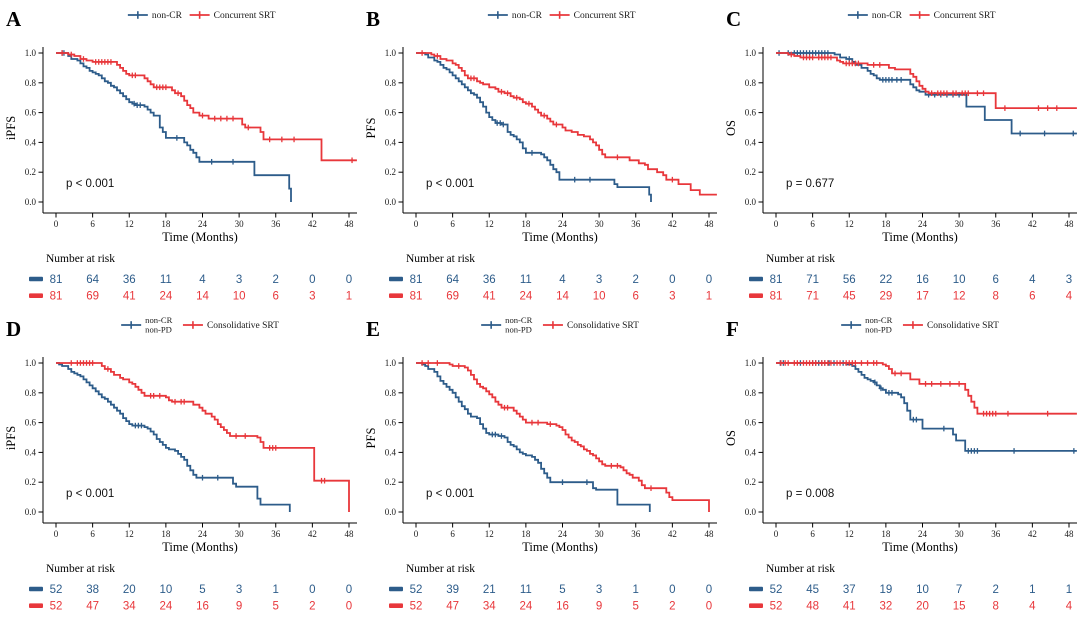 This screenshot has height=621, width=1080. Describe the element at coordinates (563, 437) in the screenshot. I see `km-curve-consolidative-srt` at that location.